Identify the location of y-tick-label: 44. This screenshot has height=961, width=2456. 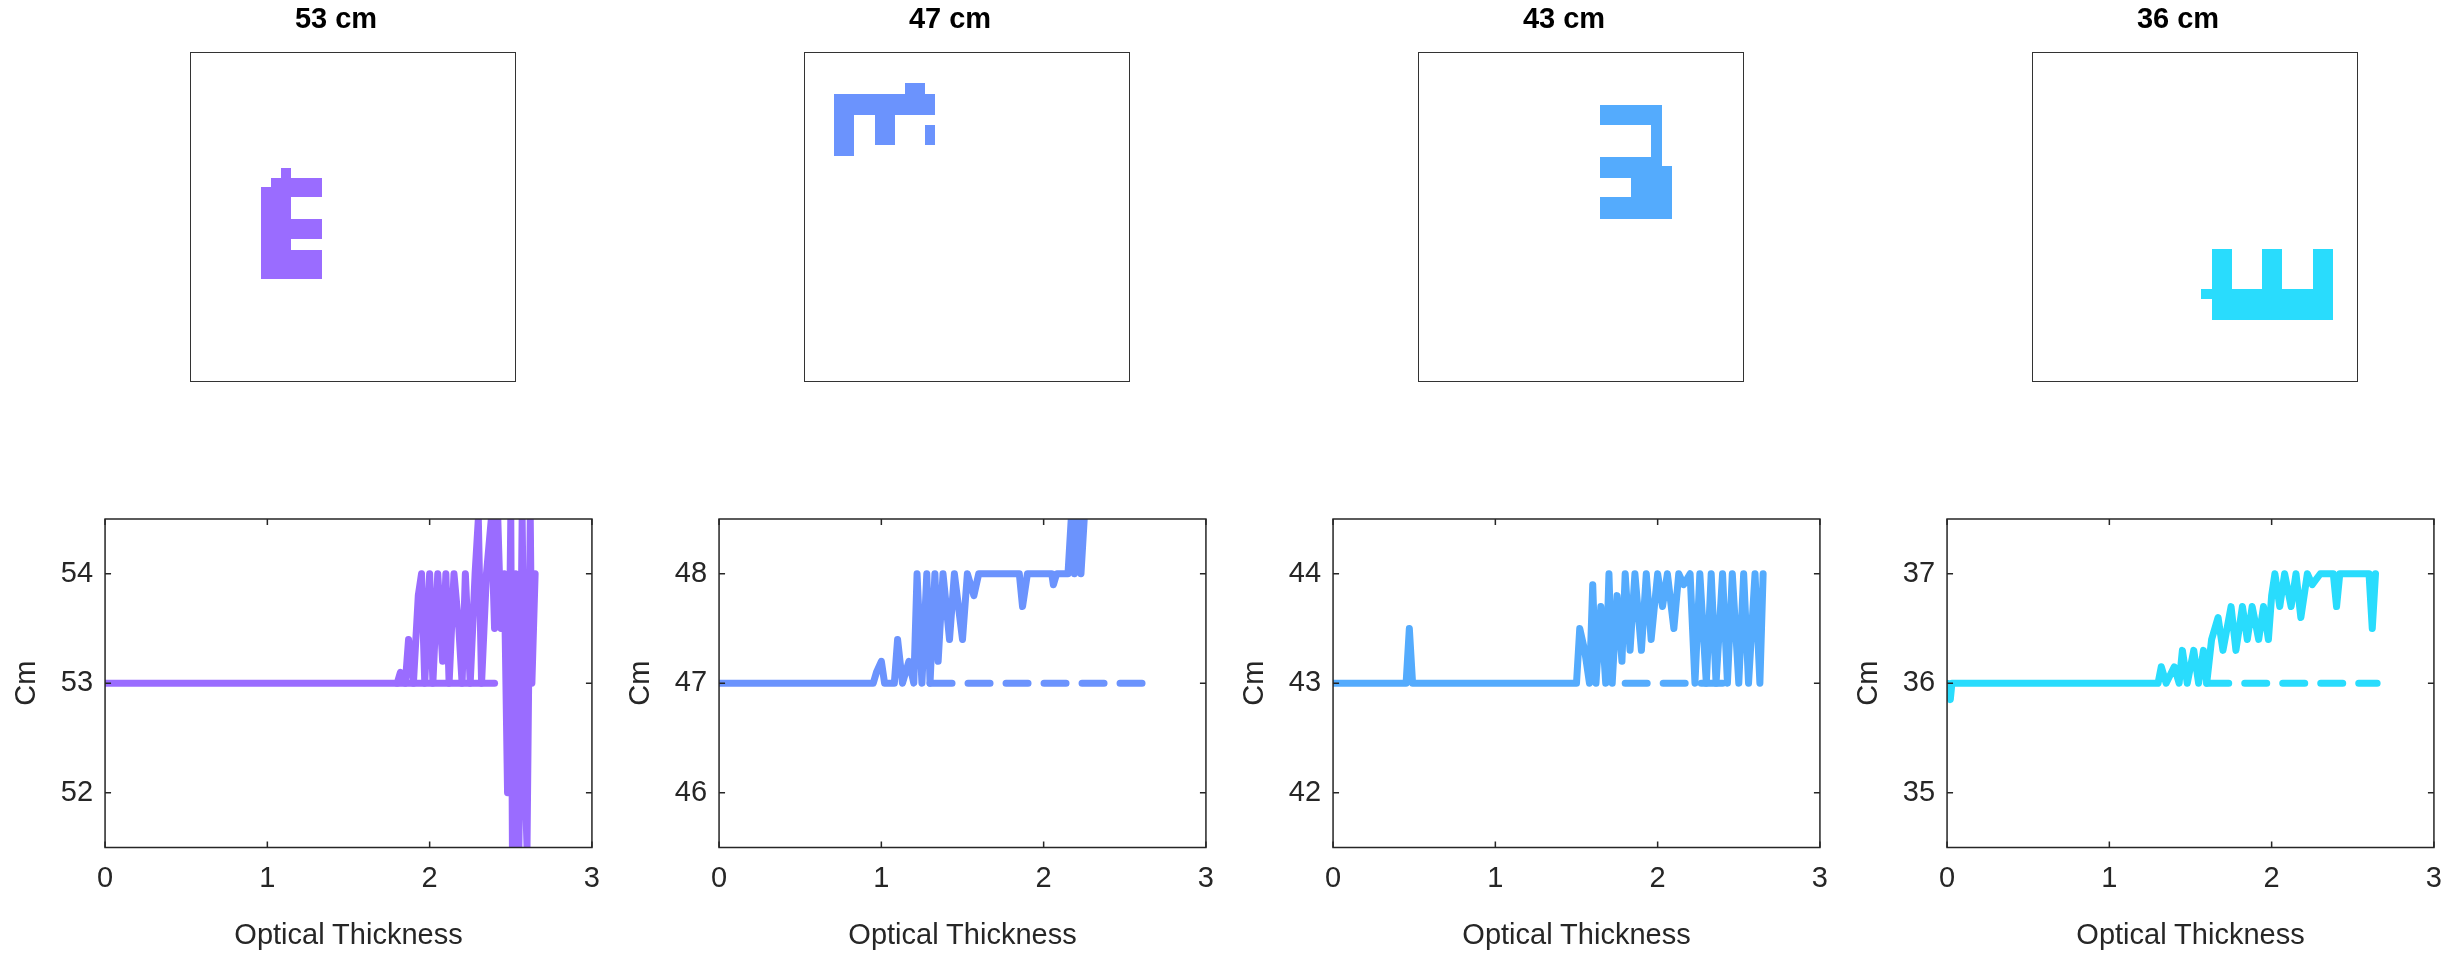
(1305, 571).